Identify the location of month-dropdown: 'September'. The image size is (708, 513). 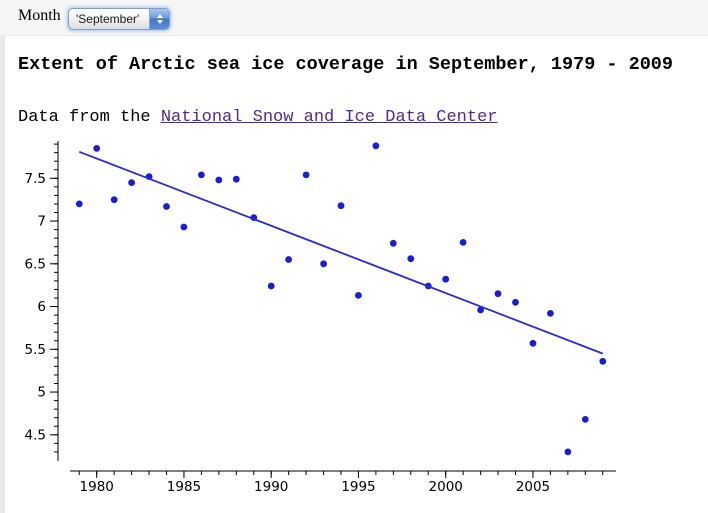
(119, 19).